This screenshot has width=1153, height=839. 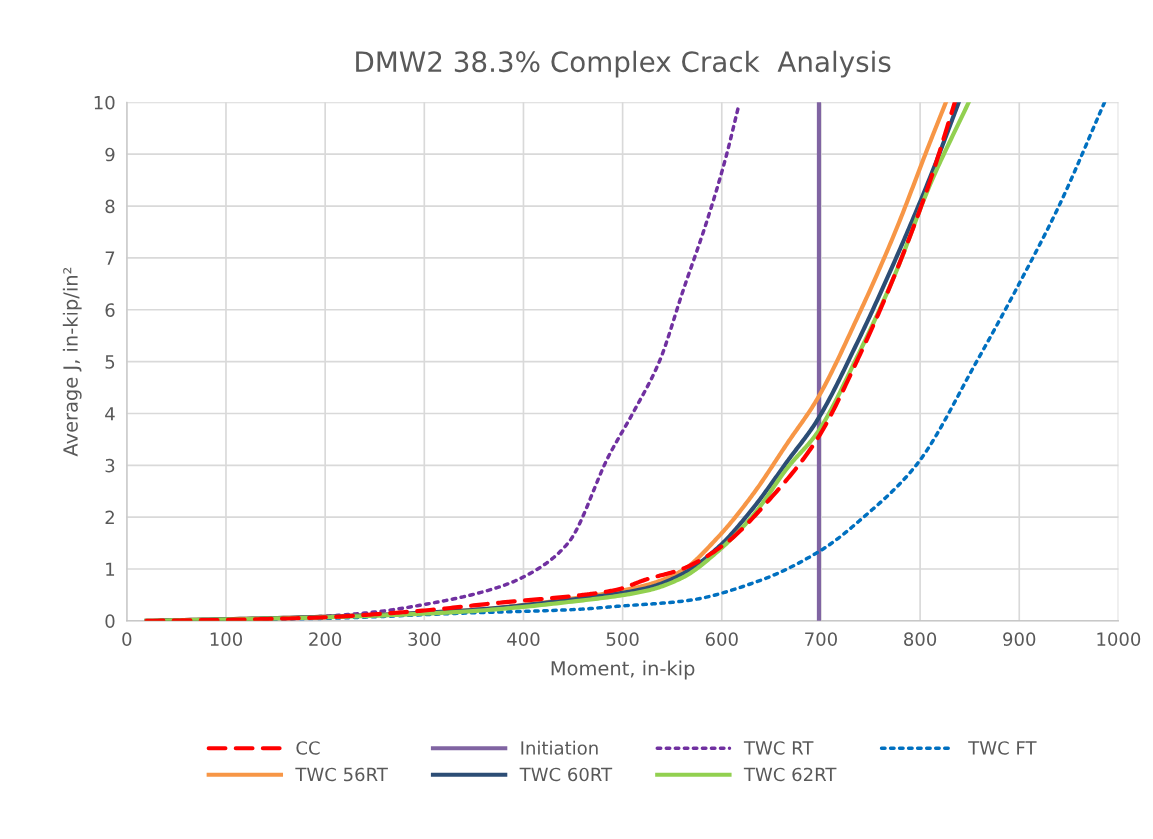 What do you see at coordinates (109, 517) in the screenshot?
I see `y-tick-label: 2` at bounding box center [109, 517].